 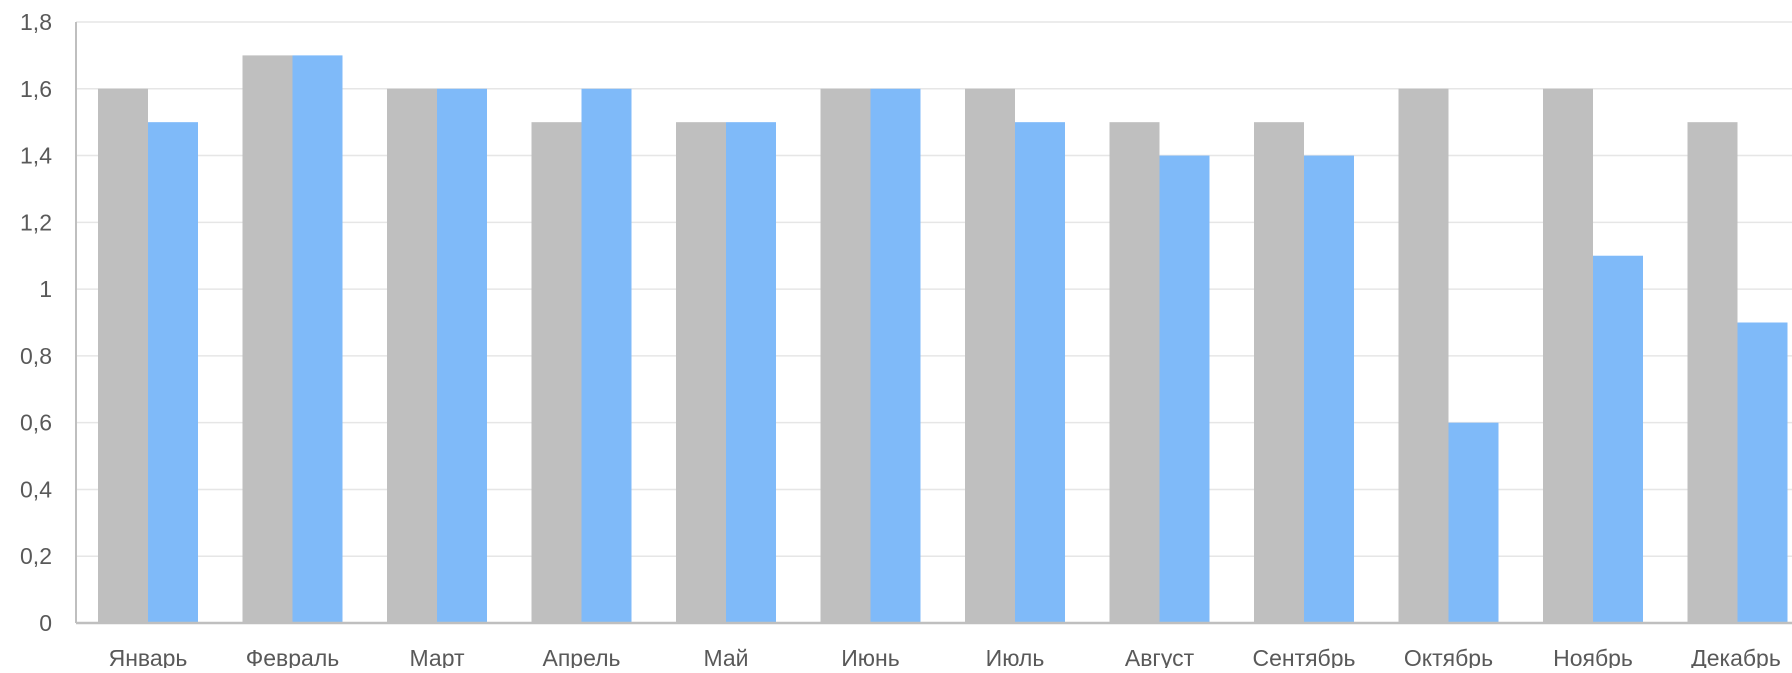 I want to click on x-tick-label: Ноябрь, so click(x=1593, y=656).